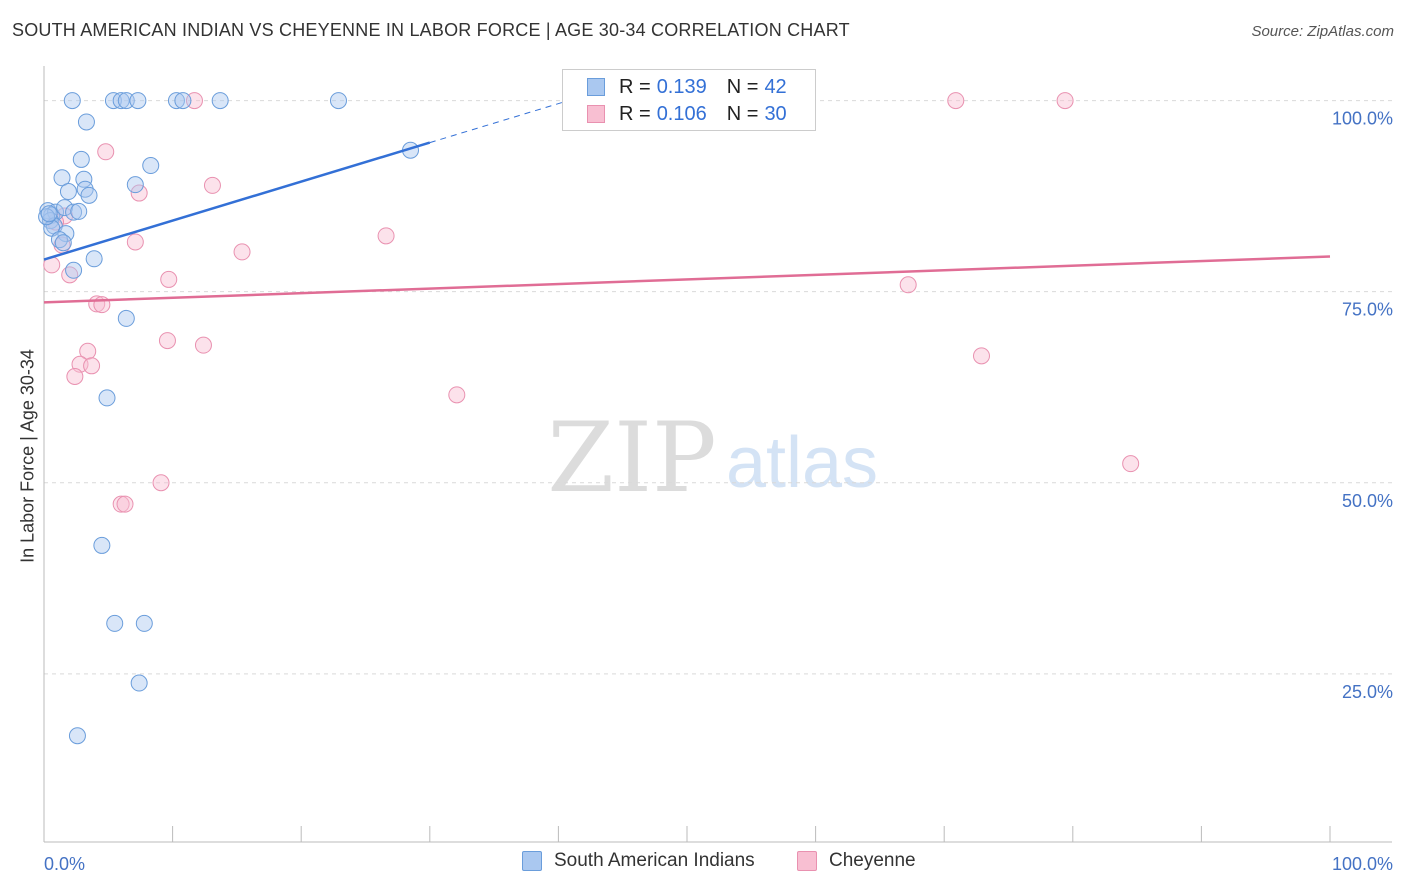 This screenshot has height=892, width=1406. I want to click on legend-item-south-american-indians: South American Indians, so click(638, 861).